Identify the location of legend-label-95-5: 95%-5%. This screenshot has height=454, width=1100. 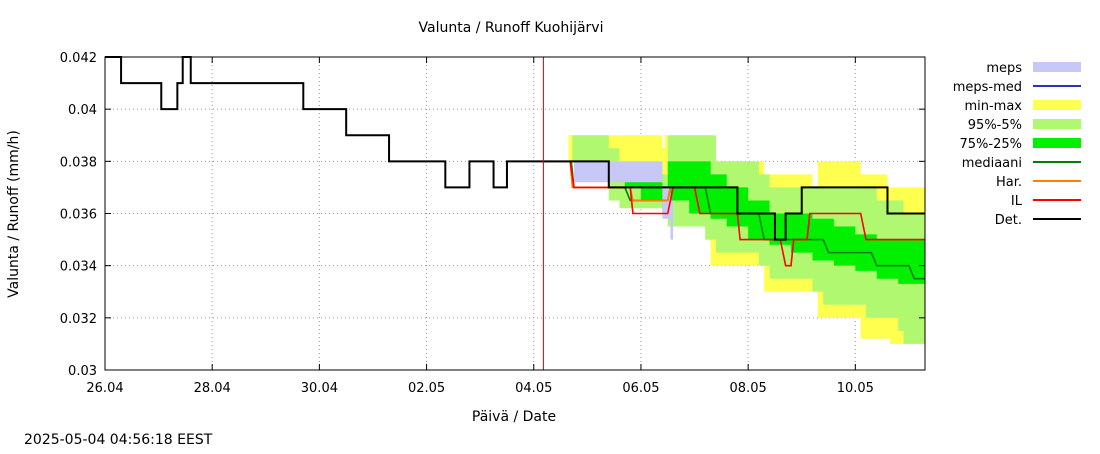
(995, 125).